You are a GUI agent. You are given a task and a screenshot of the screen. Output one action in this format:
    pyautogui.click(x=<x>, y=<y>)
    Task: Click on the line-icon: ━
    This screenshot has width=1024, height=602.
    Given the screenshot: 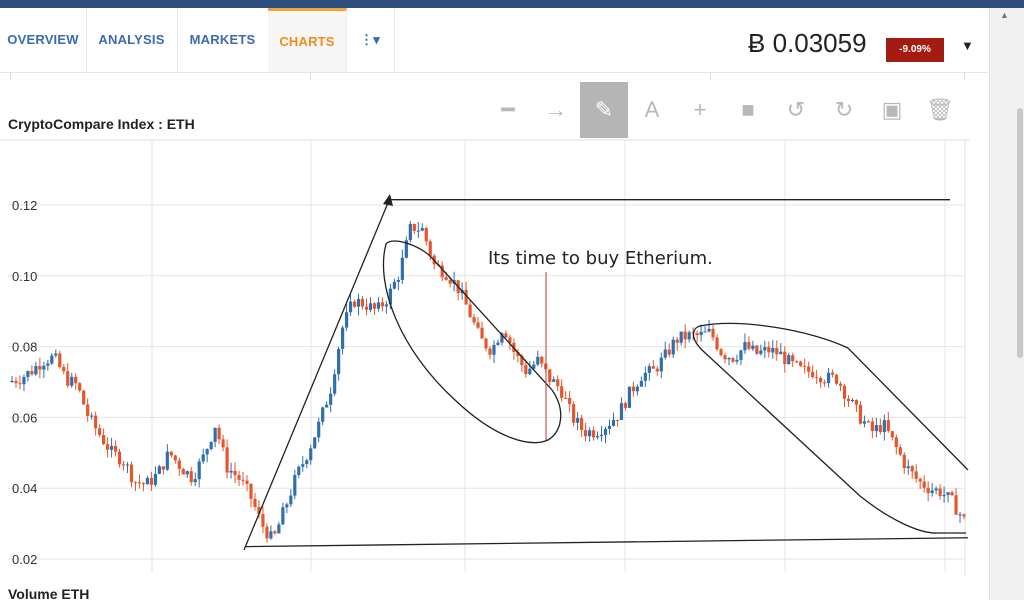 What is the action you would take?
    pyautogui.click(x=508, y=109)
    